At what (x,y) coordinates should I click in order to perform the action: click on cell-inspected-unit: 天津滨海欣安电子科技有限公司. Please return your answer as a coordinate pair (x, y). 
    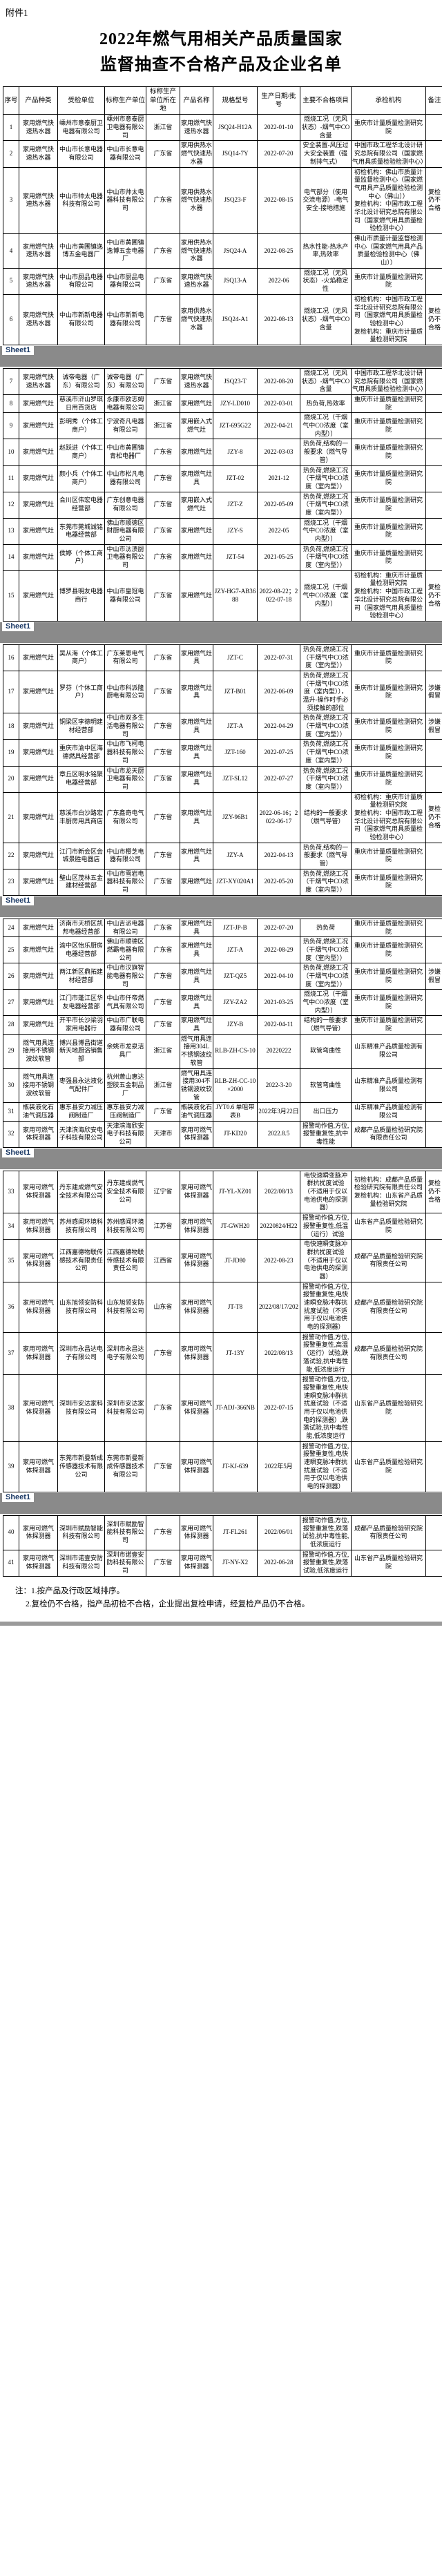
    Looking at the image, I should click on (81, 1134).